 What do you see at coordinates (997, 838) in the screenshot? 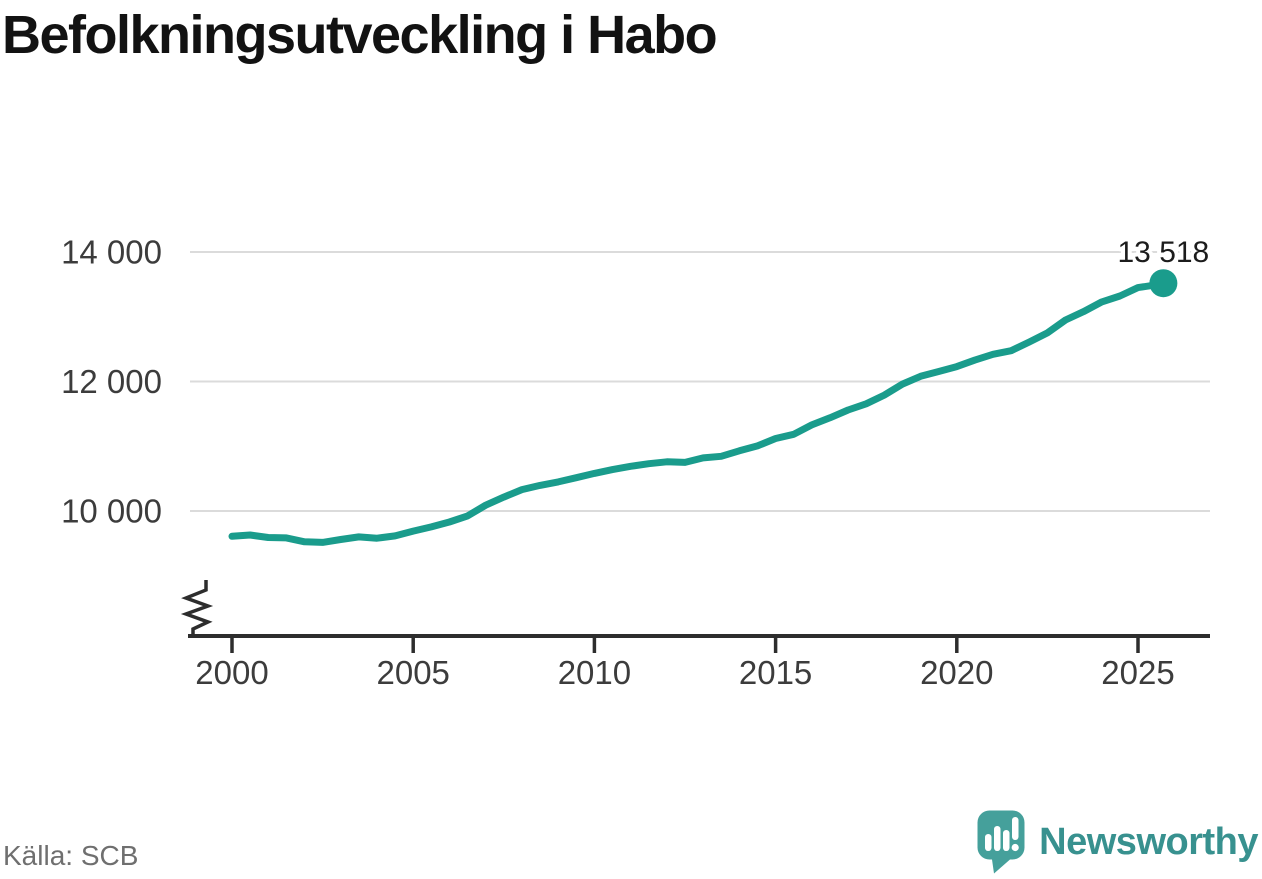
I see `logo-bar-tall` at bounding box center [997, 838].